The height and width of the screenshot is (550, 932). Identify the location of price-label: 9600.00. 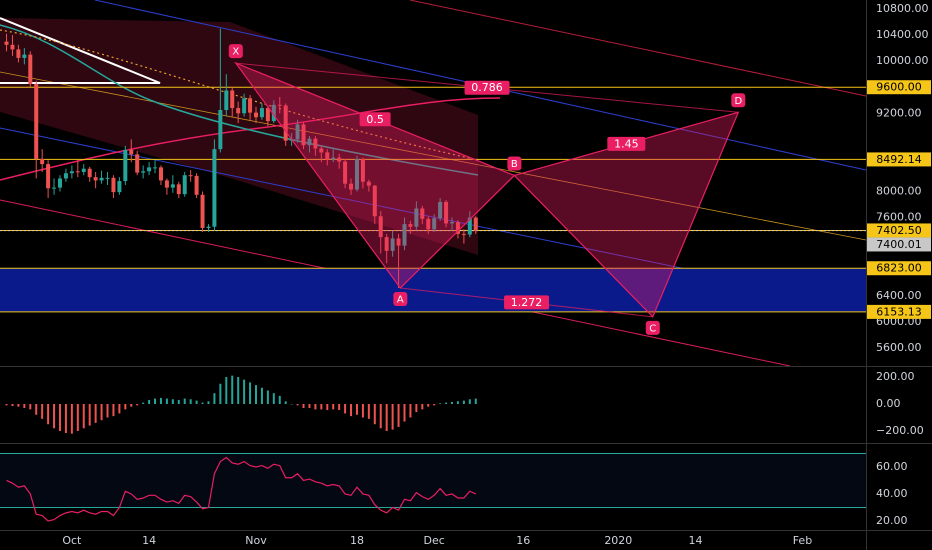
(899, 87).